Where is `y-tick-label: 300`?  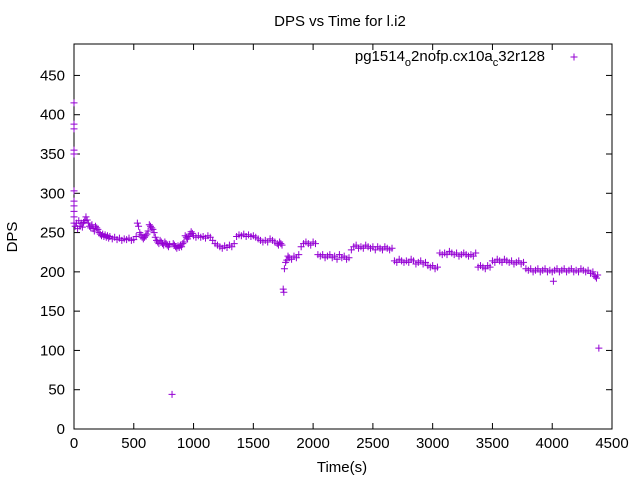 y-tick-label: 300 is located at coordinates (52, 193).